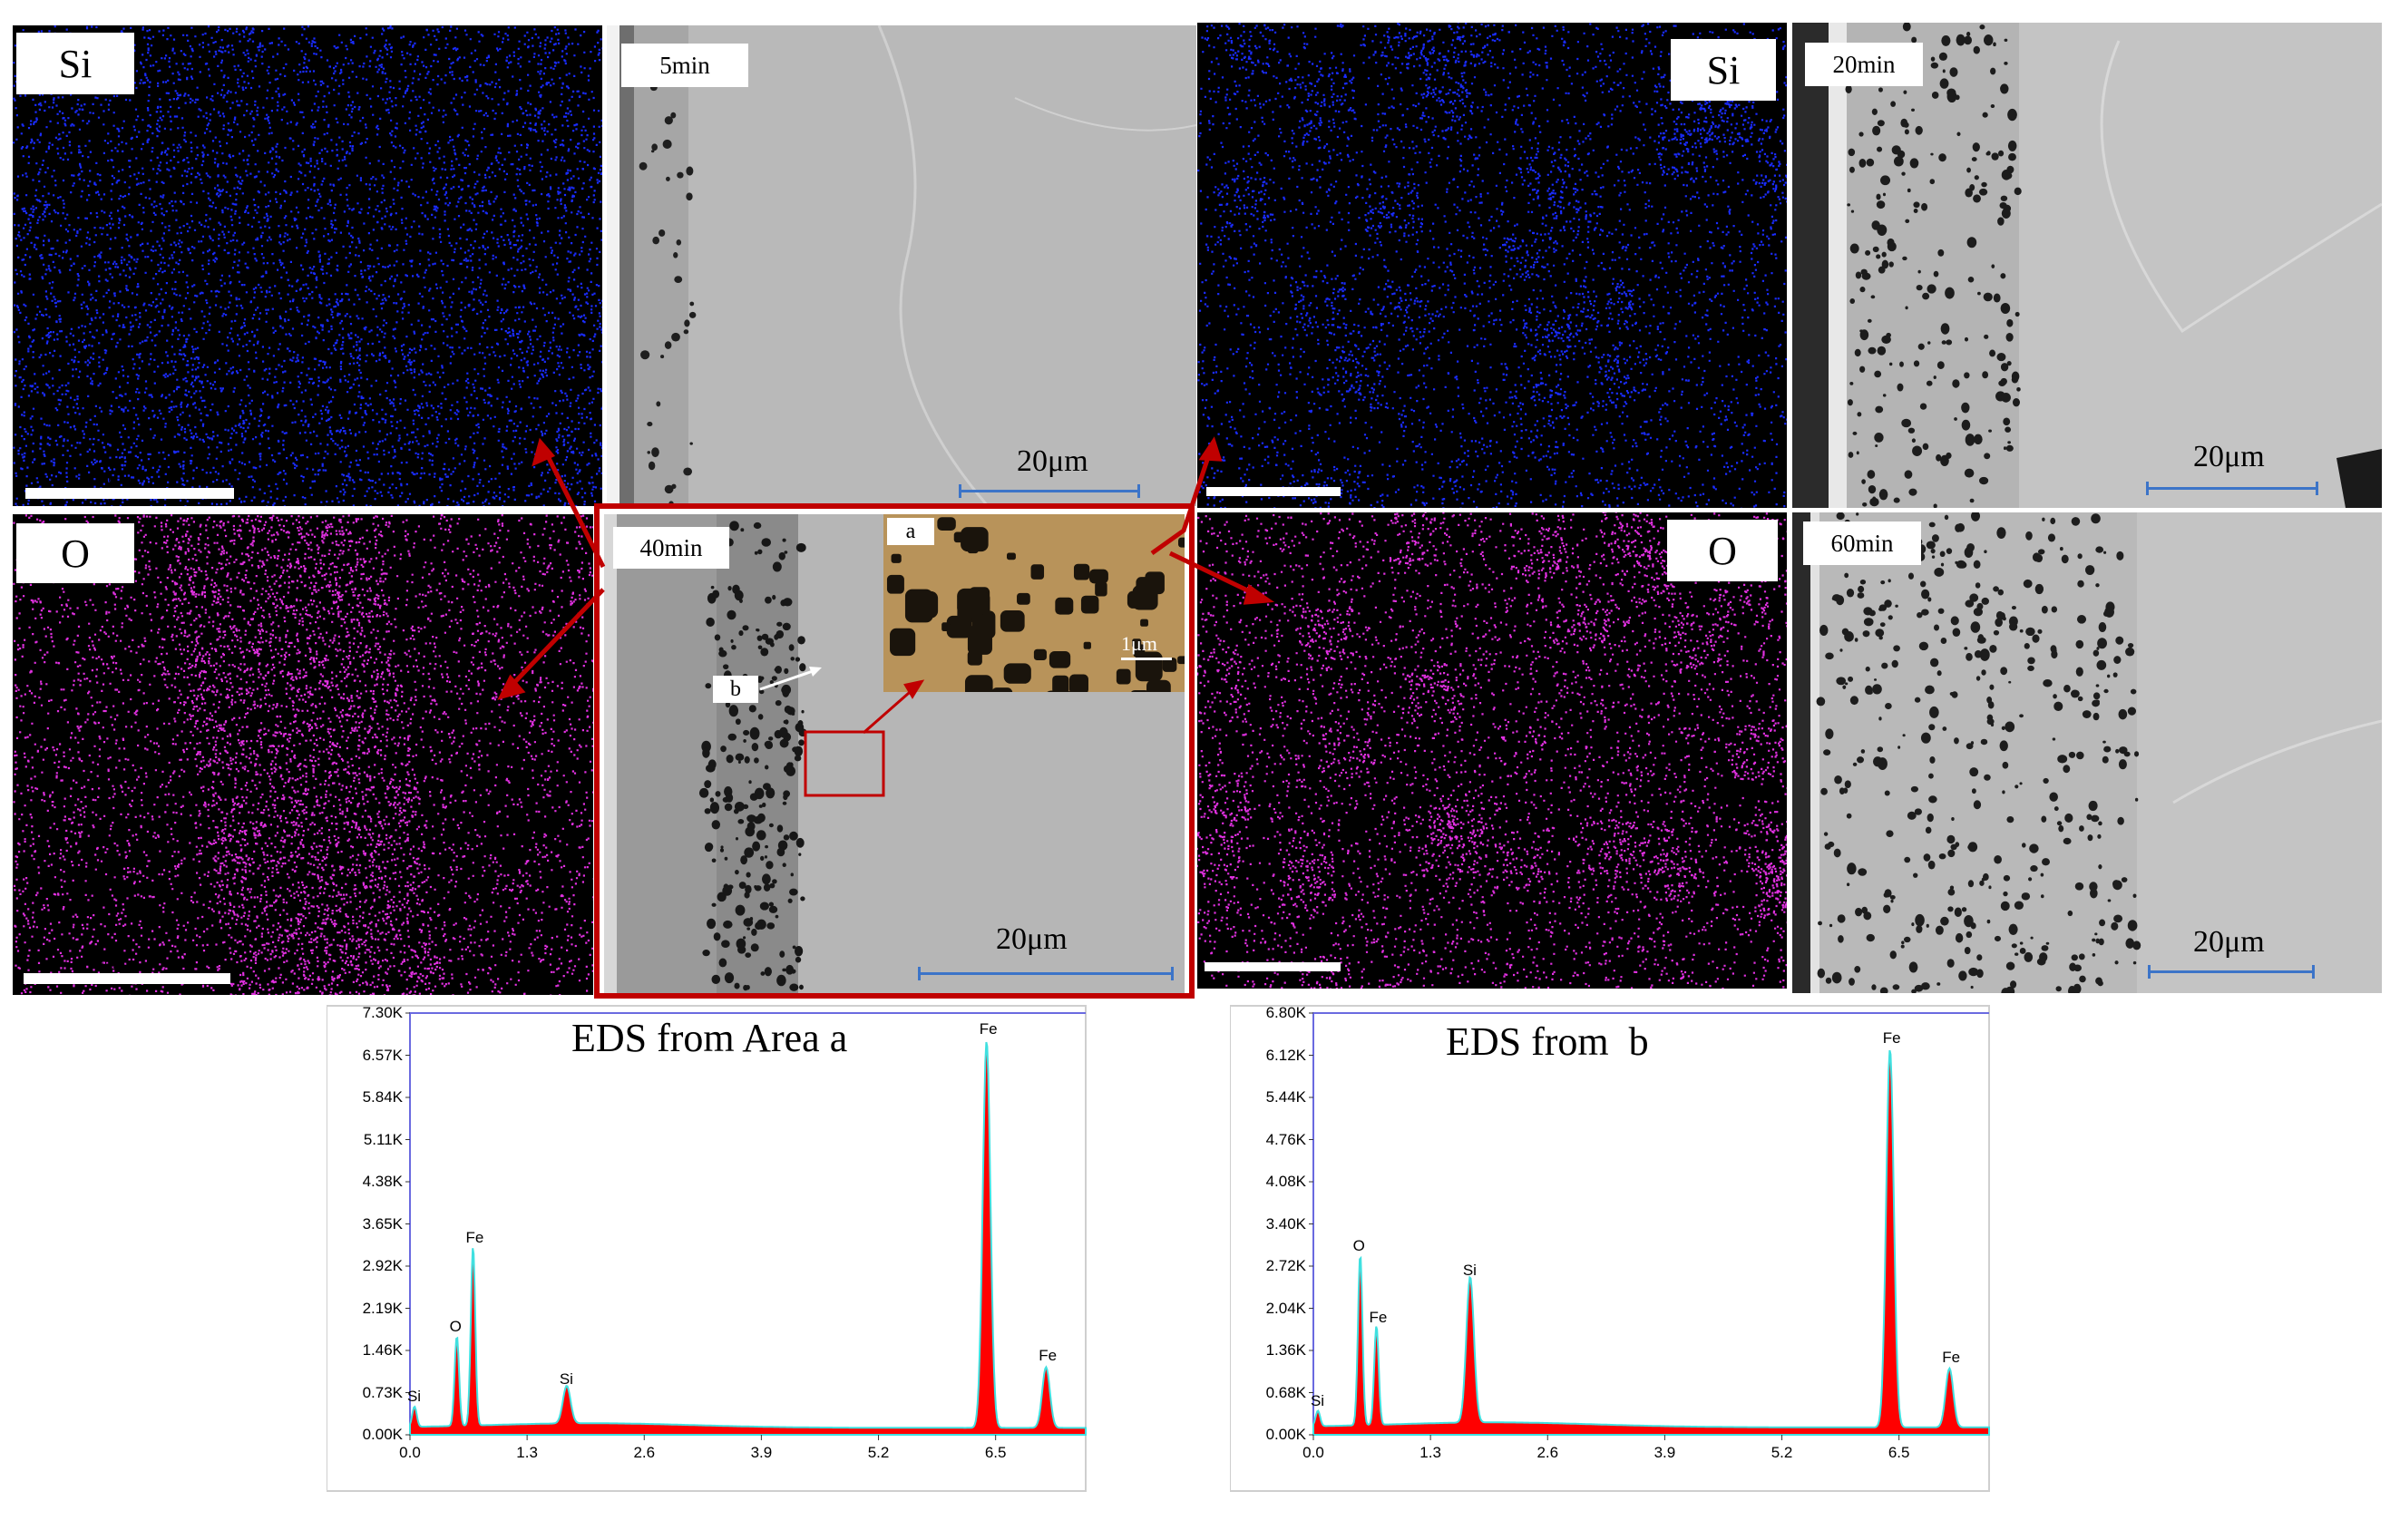  What do you see at coordinates (307, 265) in the screenshot?
I see `si-map-left: Si 10 um` at bounding box center [307, 265].